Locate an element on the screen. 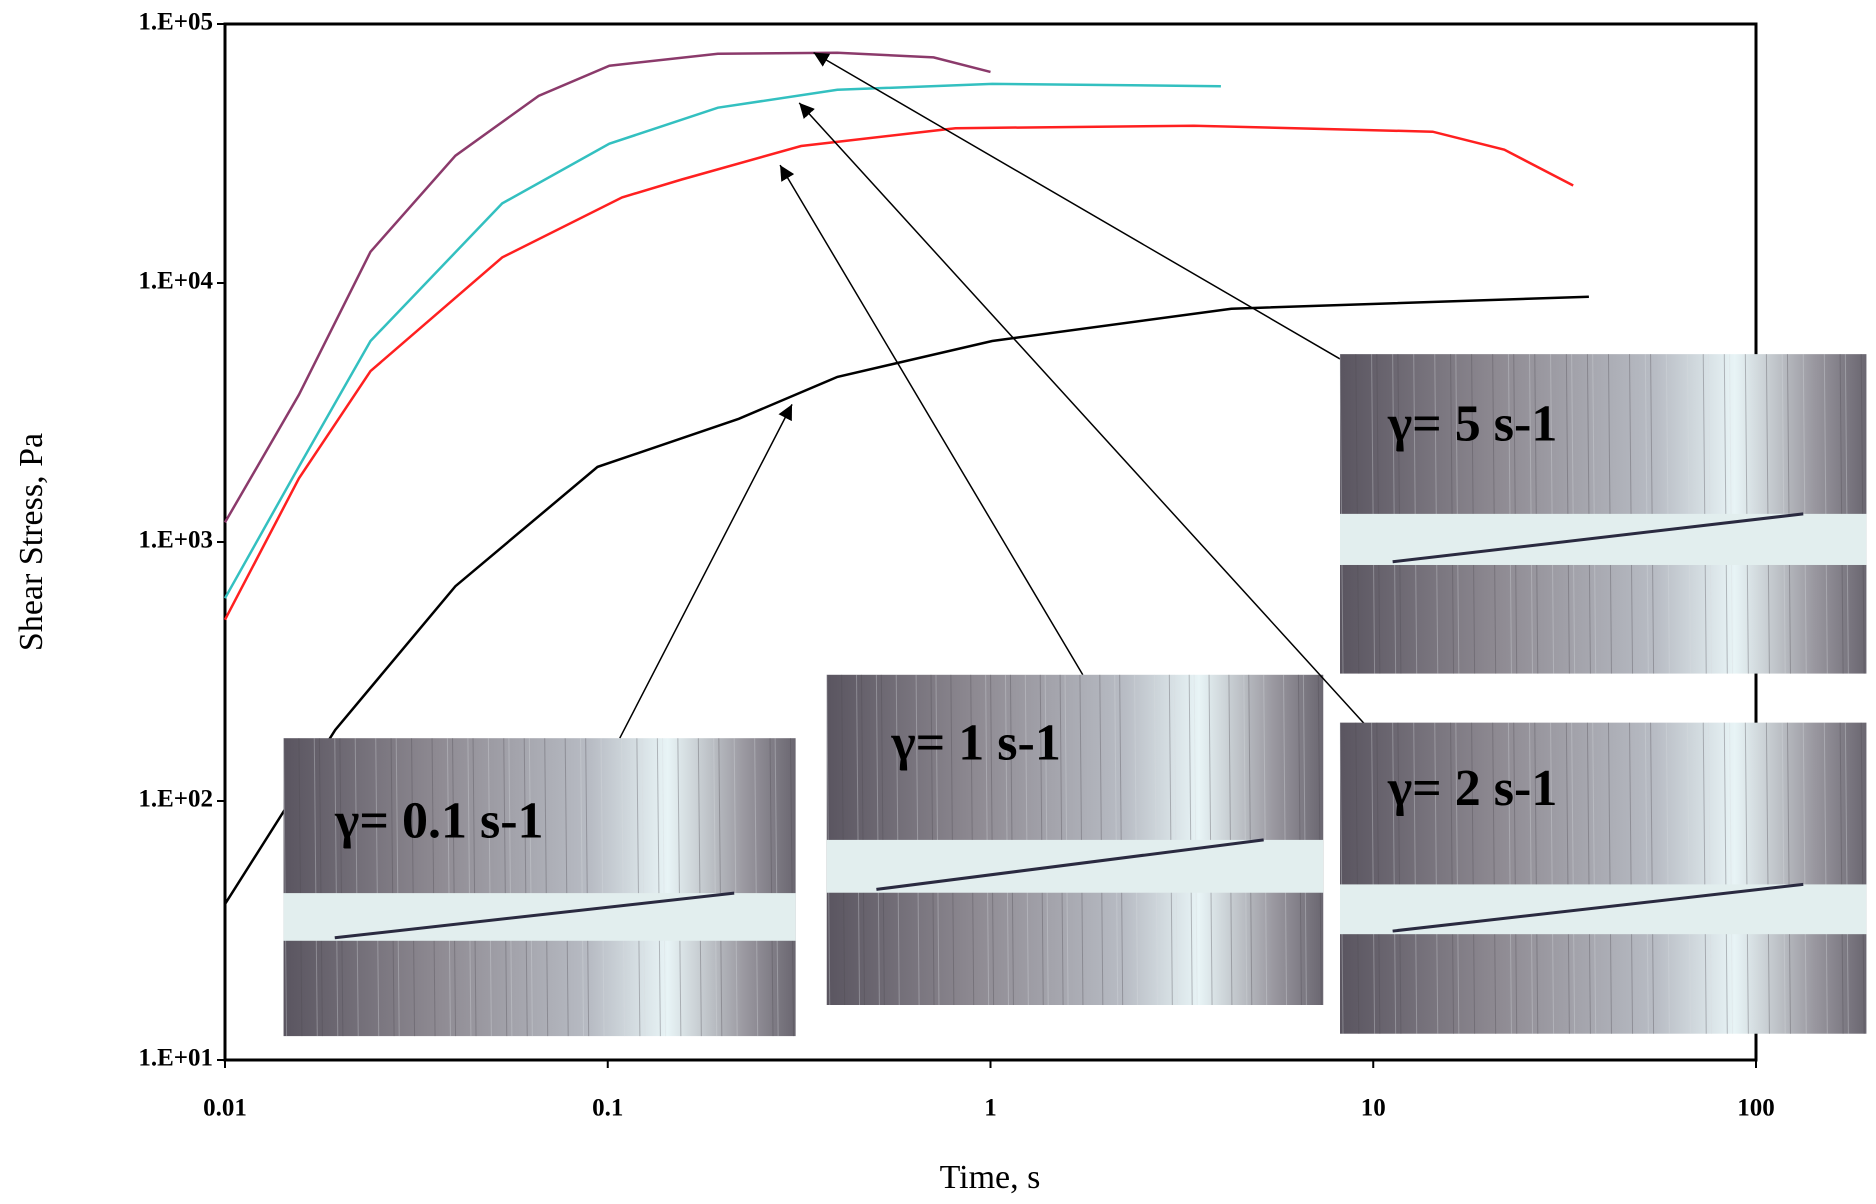 The width and height of the screenshot is (1876, 1204). x-tick-label: 10 is located at coordinates (1373, 1108).